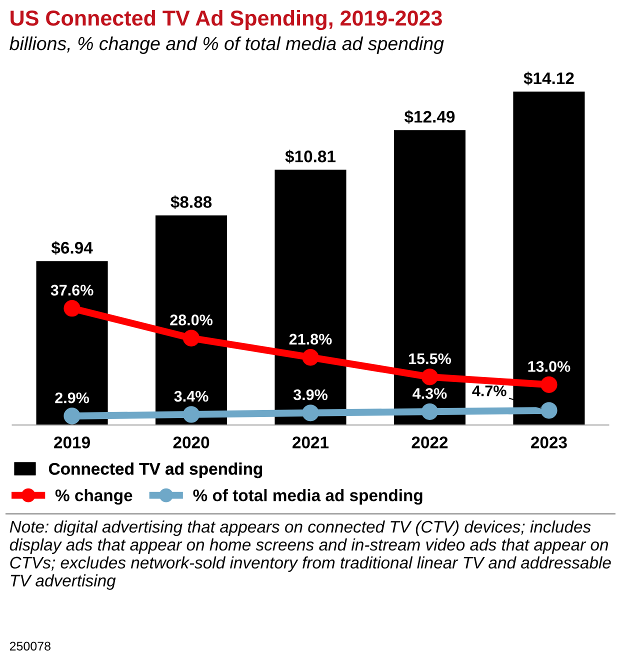 The height and width of the screenshot is (663, 621). Describe the element at coordinates (429, 393) in the screenshot. I see `data-label: 4.3%` at that location.